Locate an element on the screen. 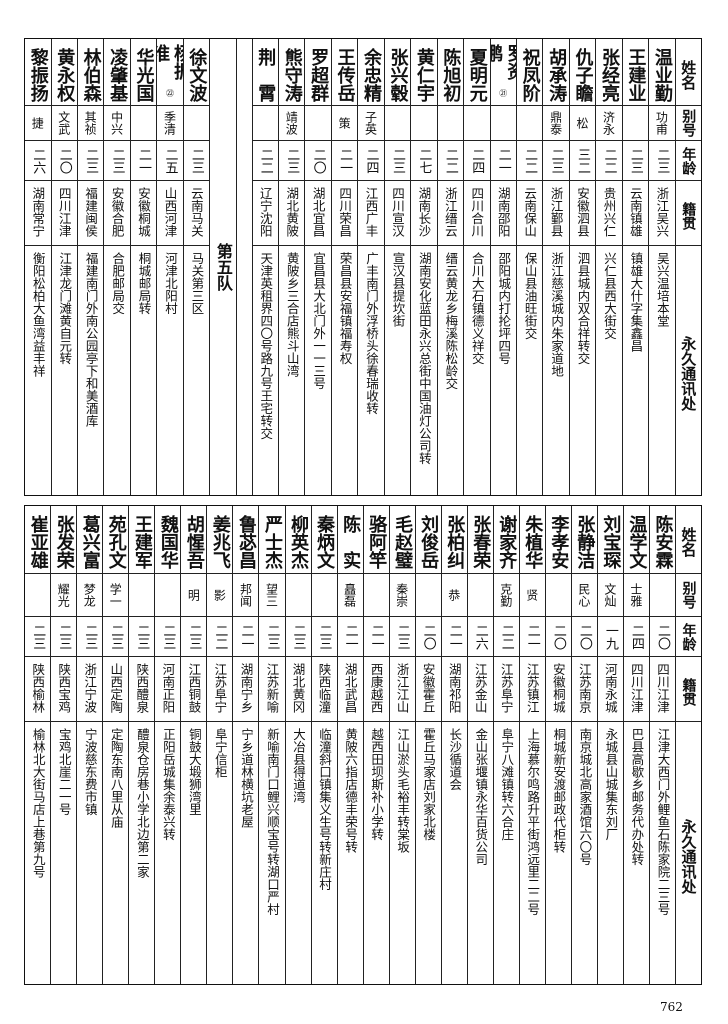 The width and height of the screenshot is (728, 1024). cell-address: 浙江慈溪城内朱家道地 is located at coordinates (555, 370).